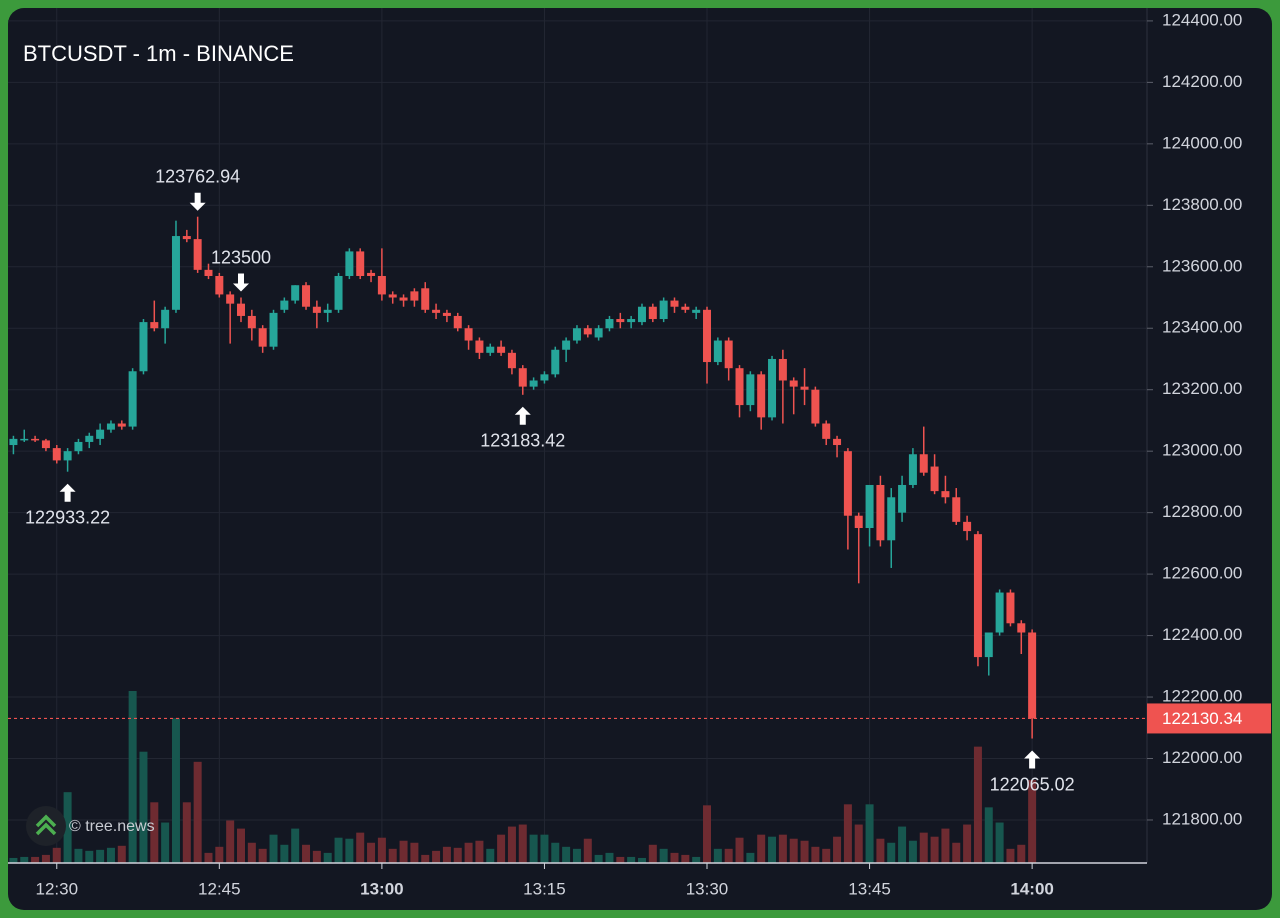 The height and width of the screenshot is (918, 1280). I want to click on annotation-label: 123183.42, so click(522, 441).